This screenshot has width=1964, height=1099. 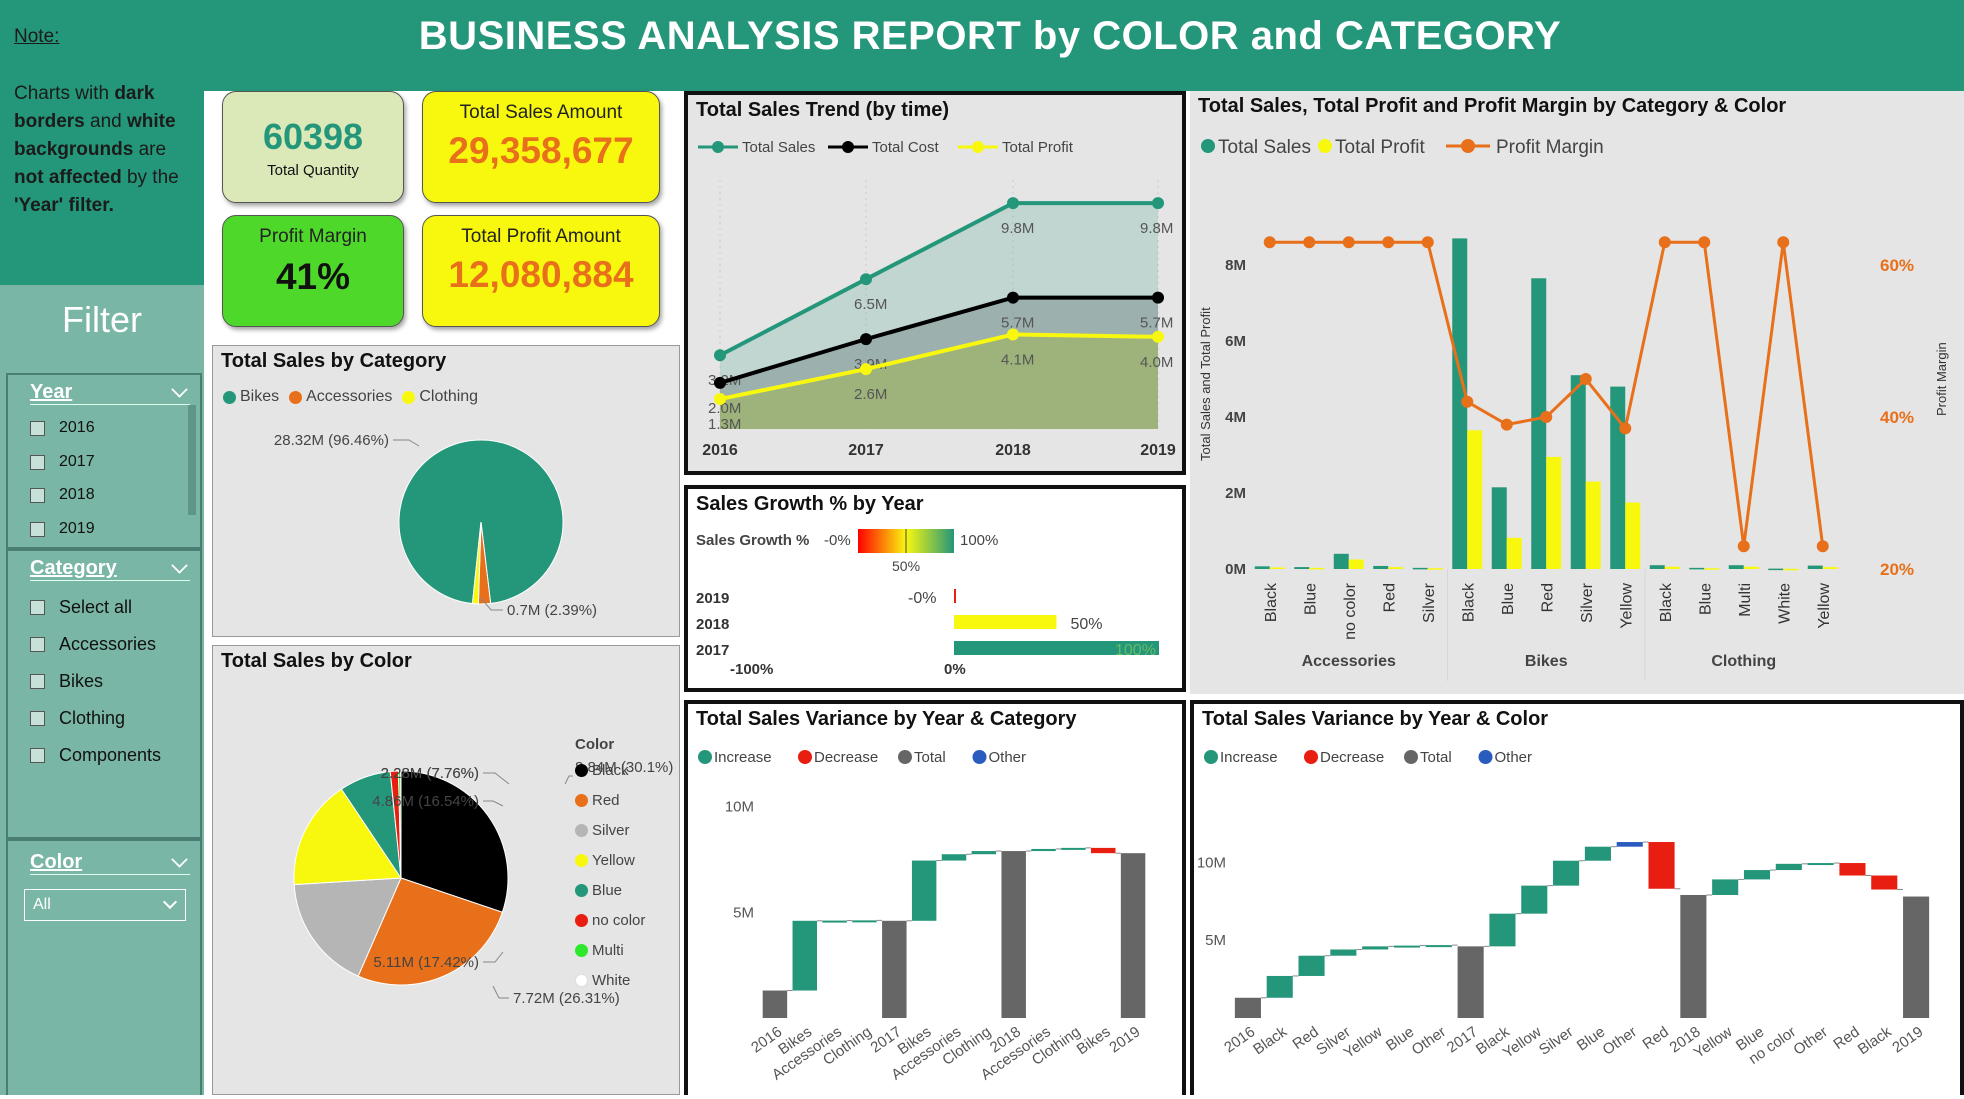 What do you see at coordinates (625, 830) in the screenshot?
I see `legend-item: Silver` at bounding box center [625, 830].